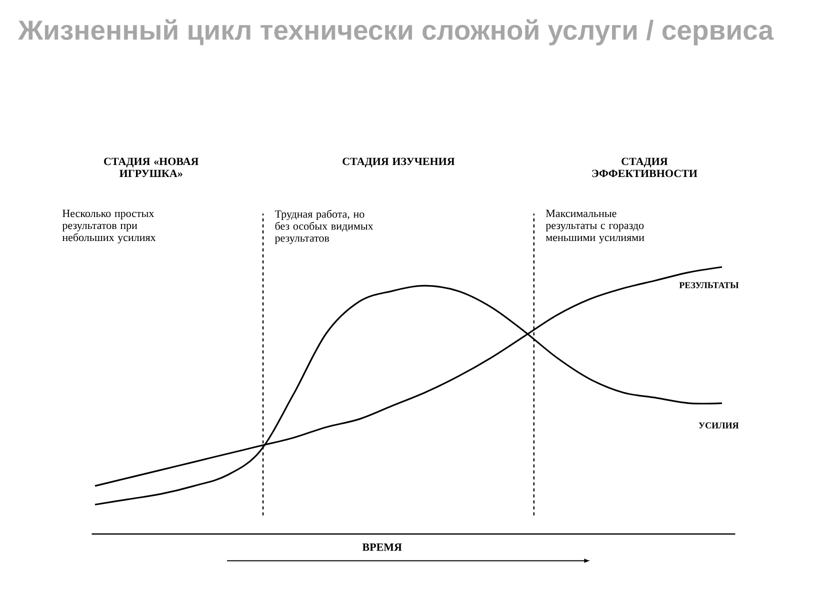 The width and height of the screenshot is (822, 616). What do you see at coordinates (398, 163) in the screenshot?
I see `text: СТАДИЯ ИЗУЧЕНИЯ` at bounding box center [398, 163].